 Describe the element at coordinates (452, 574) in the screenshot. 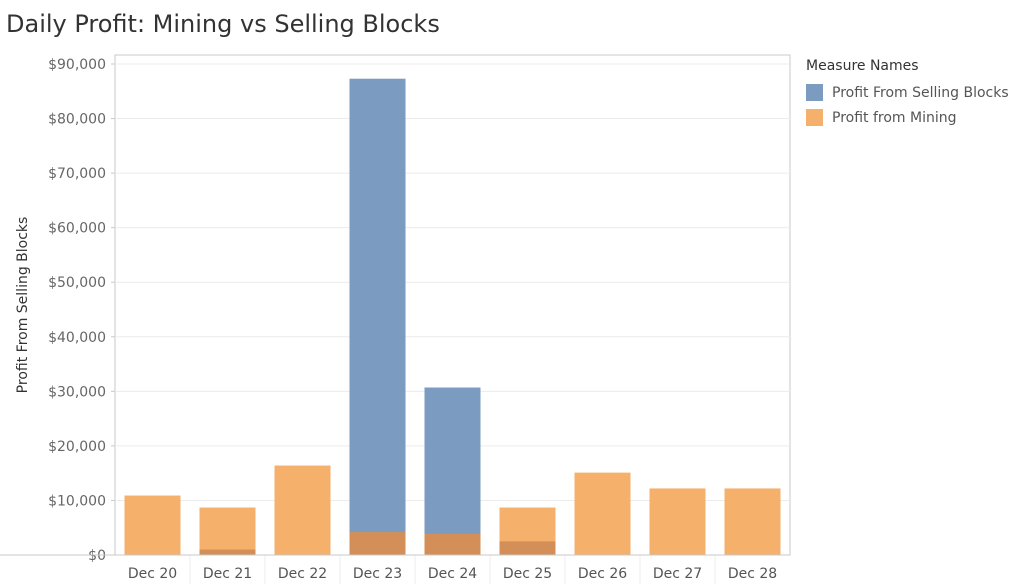

I see `x-tick-label: Dec 24` at that location.